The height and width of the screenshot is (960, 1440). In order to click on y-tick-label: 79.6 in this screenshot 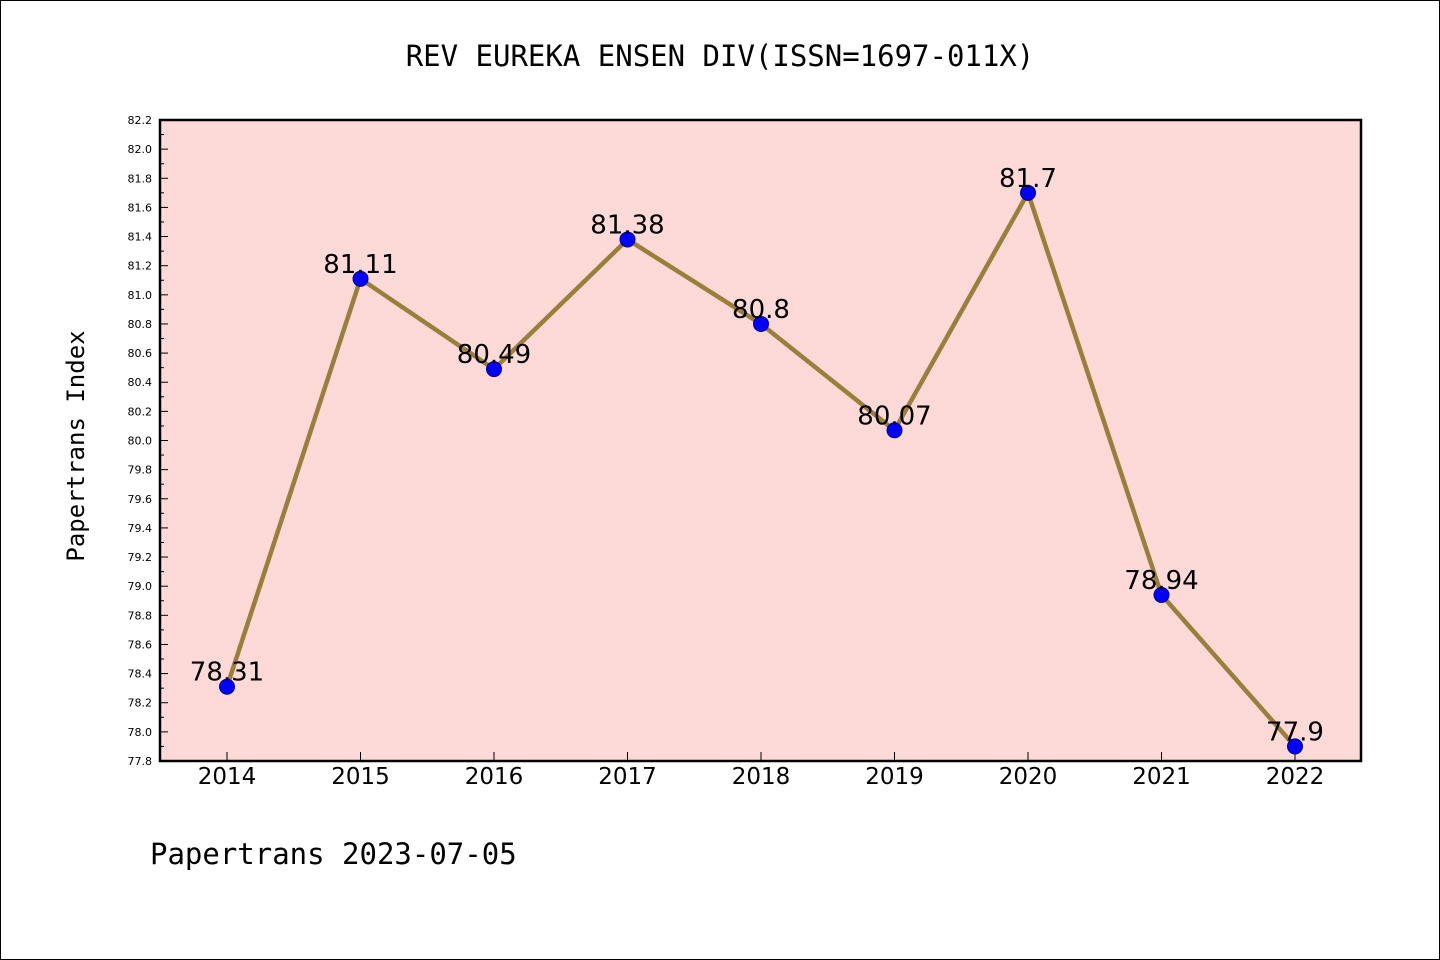, I will do `click(140, 499)`.